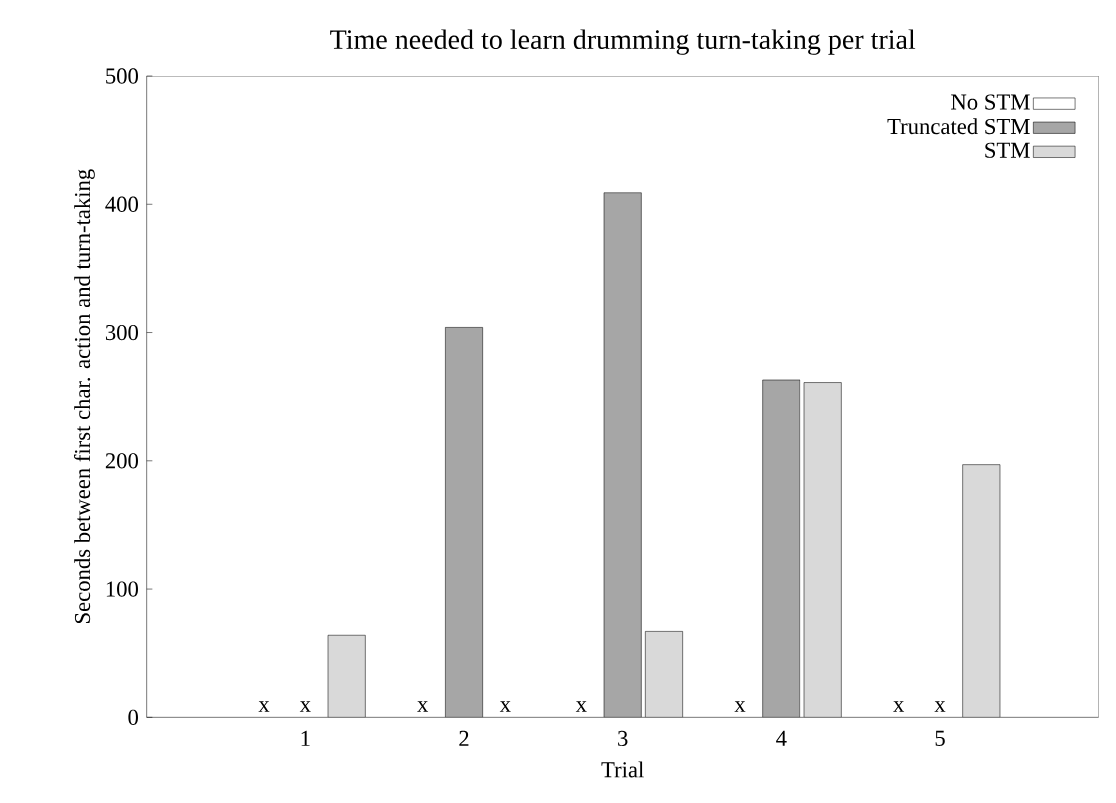  What do you see at coordinates (122, 589) in the screenshot?
I see `y-tick-label: 100` at bounding box center [122, 589].